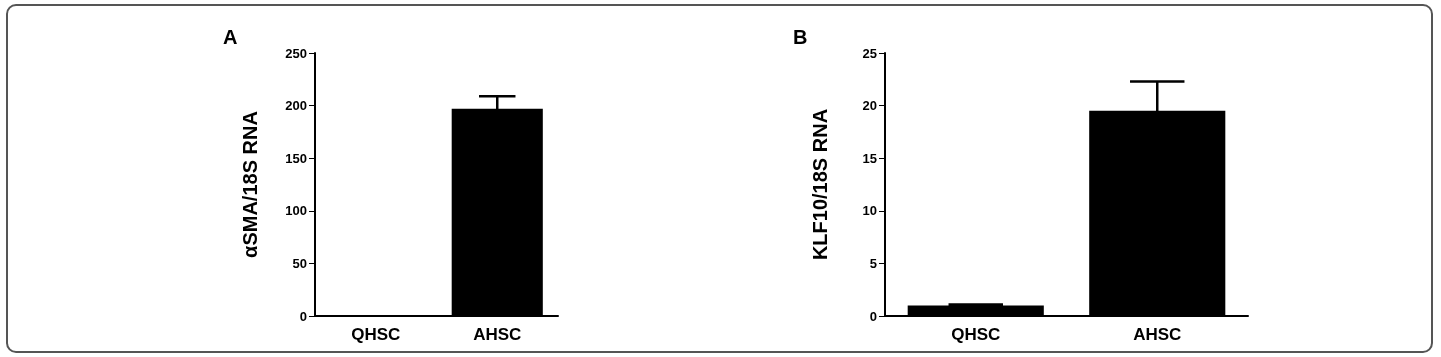  What do you see at coordinates (873, 263) in the screenshot?
I see `y-tick-label: 5` at bounding box center [873, 263].